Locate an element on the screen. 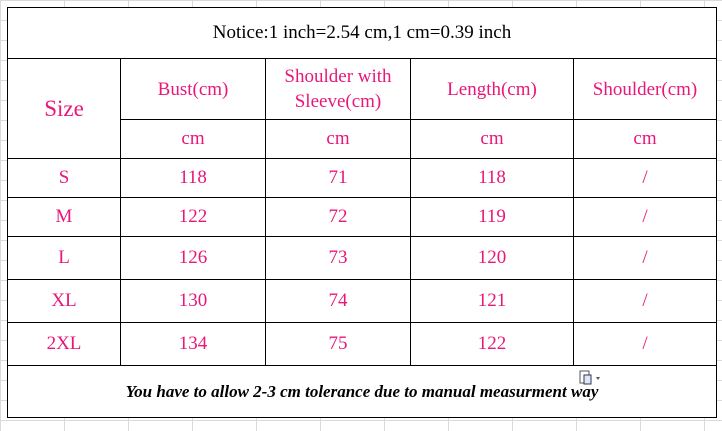 The width and height of the screenshot is (722, 431). column-header: Bust(cm) is located at coordinates (193, 89).